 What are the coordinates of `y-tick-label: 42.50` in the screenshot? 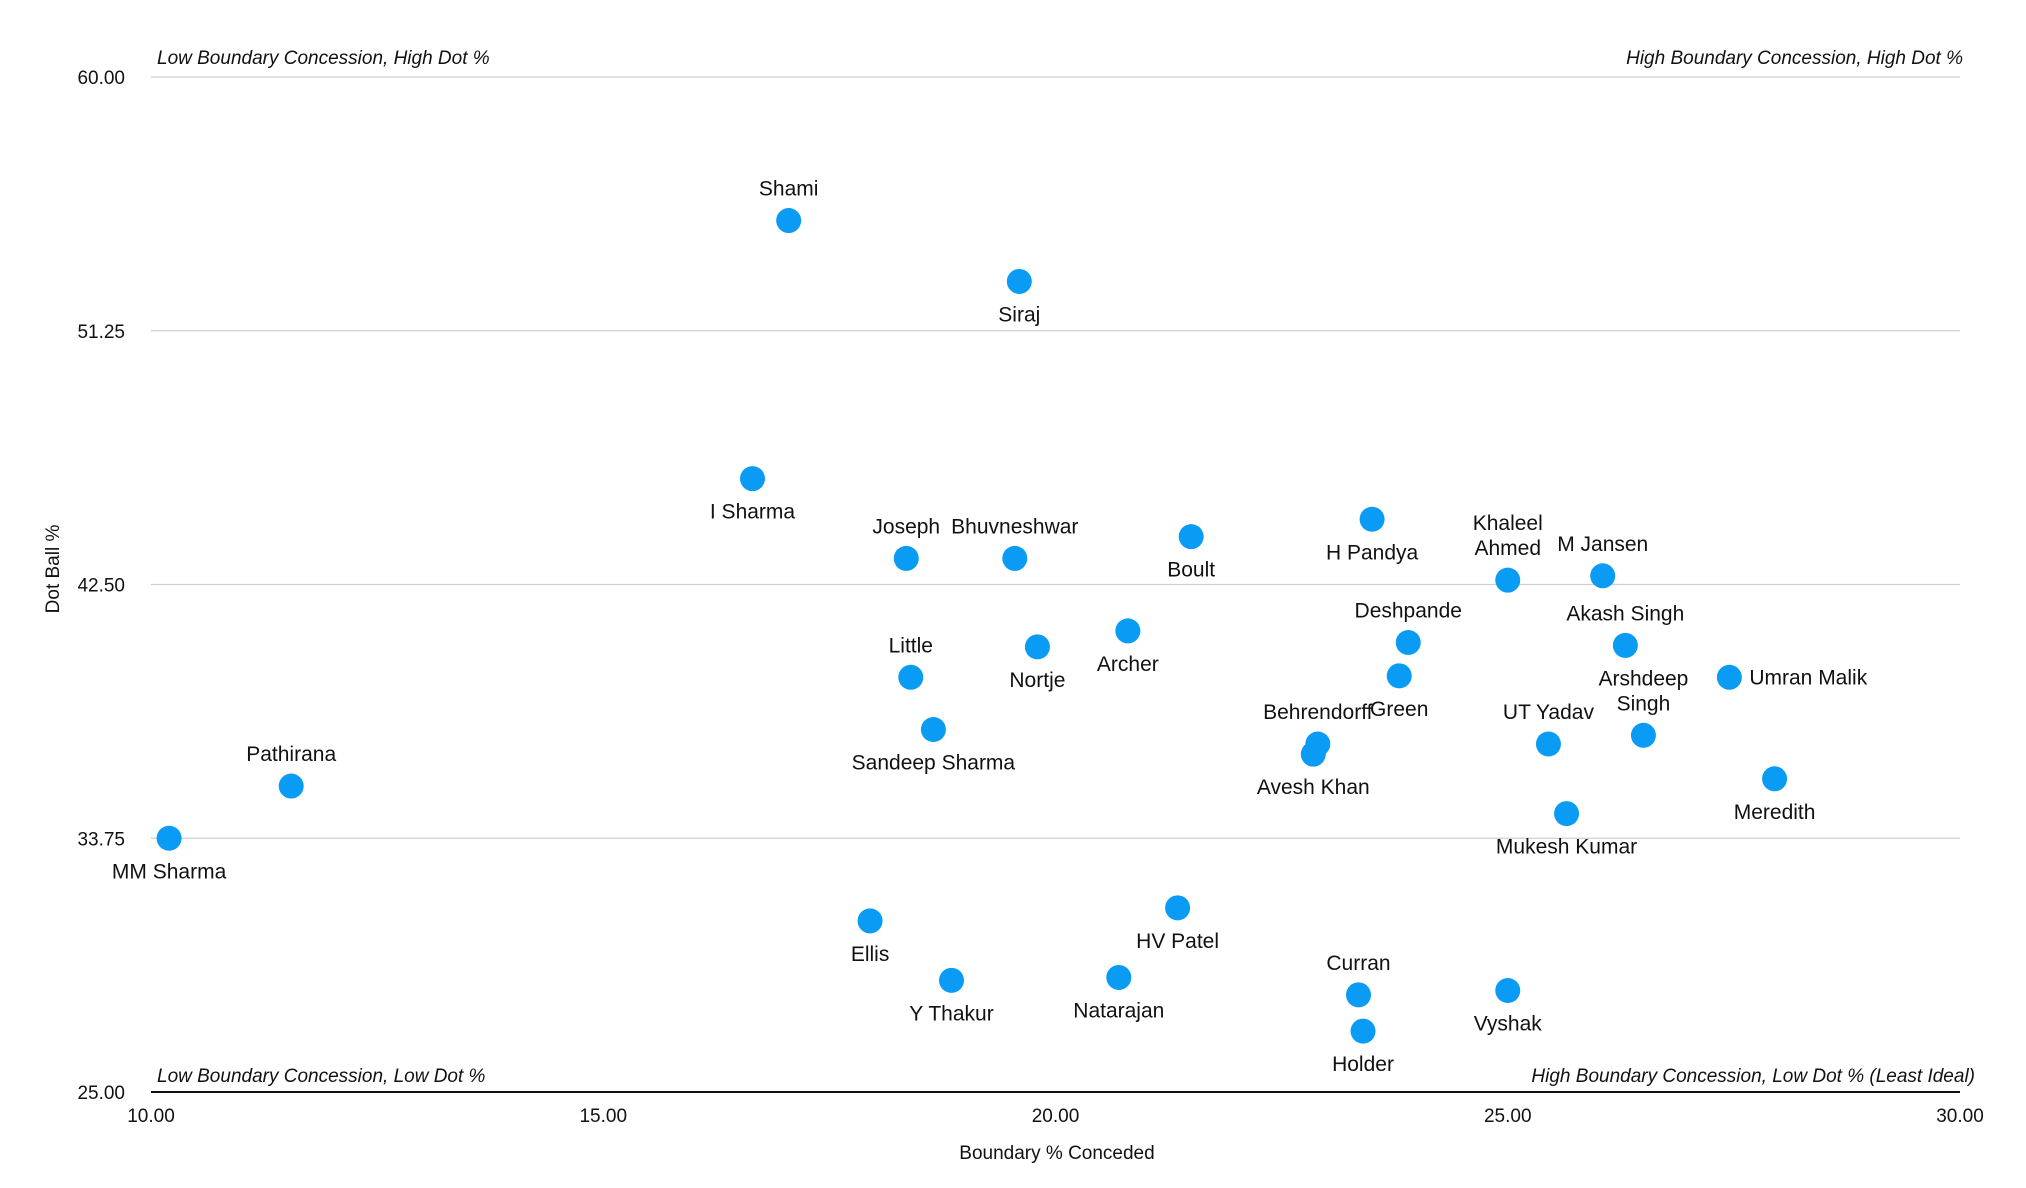 It's located at (101, 586).